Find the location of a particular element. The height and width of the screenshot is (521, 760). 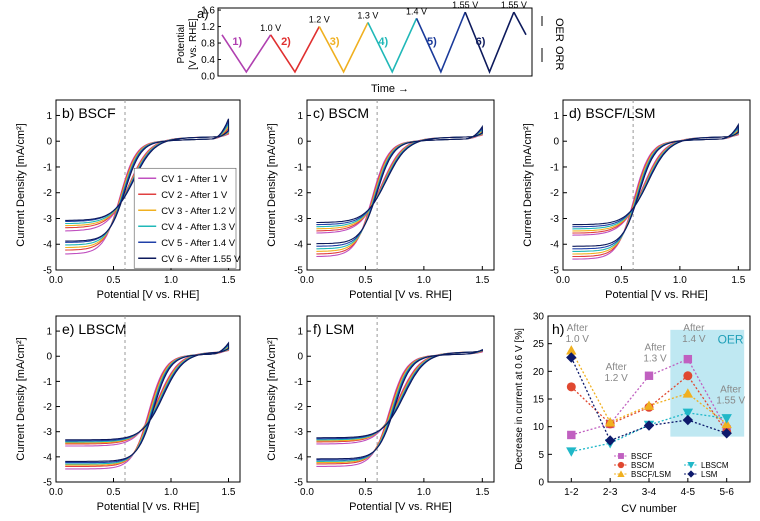

panel-a-cycle-label: 4) is located at coordinates (383, 42).